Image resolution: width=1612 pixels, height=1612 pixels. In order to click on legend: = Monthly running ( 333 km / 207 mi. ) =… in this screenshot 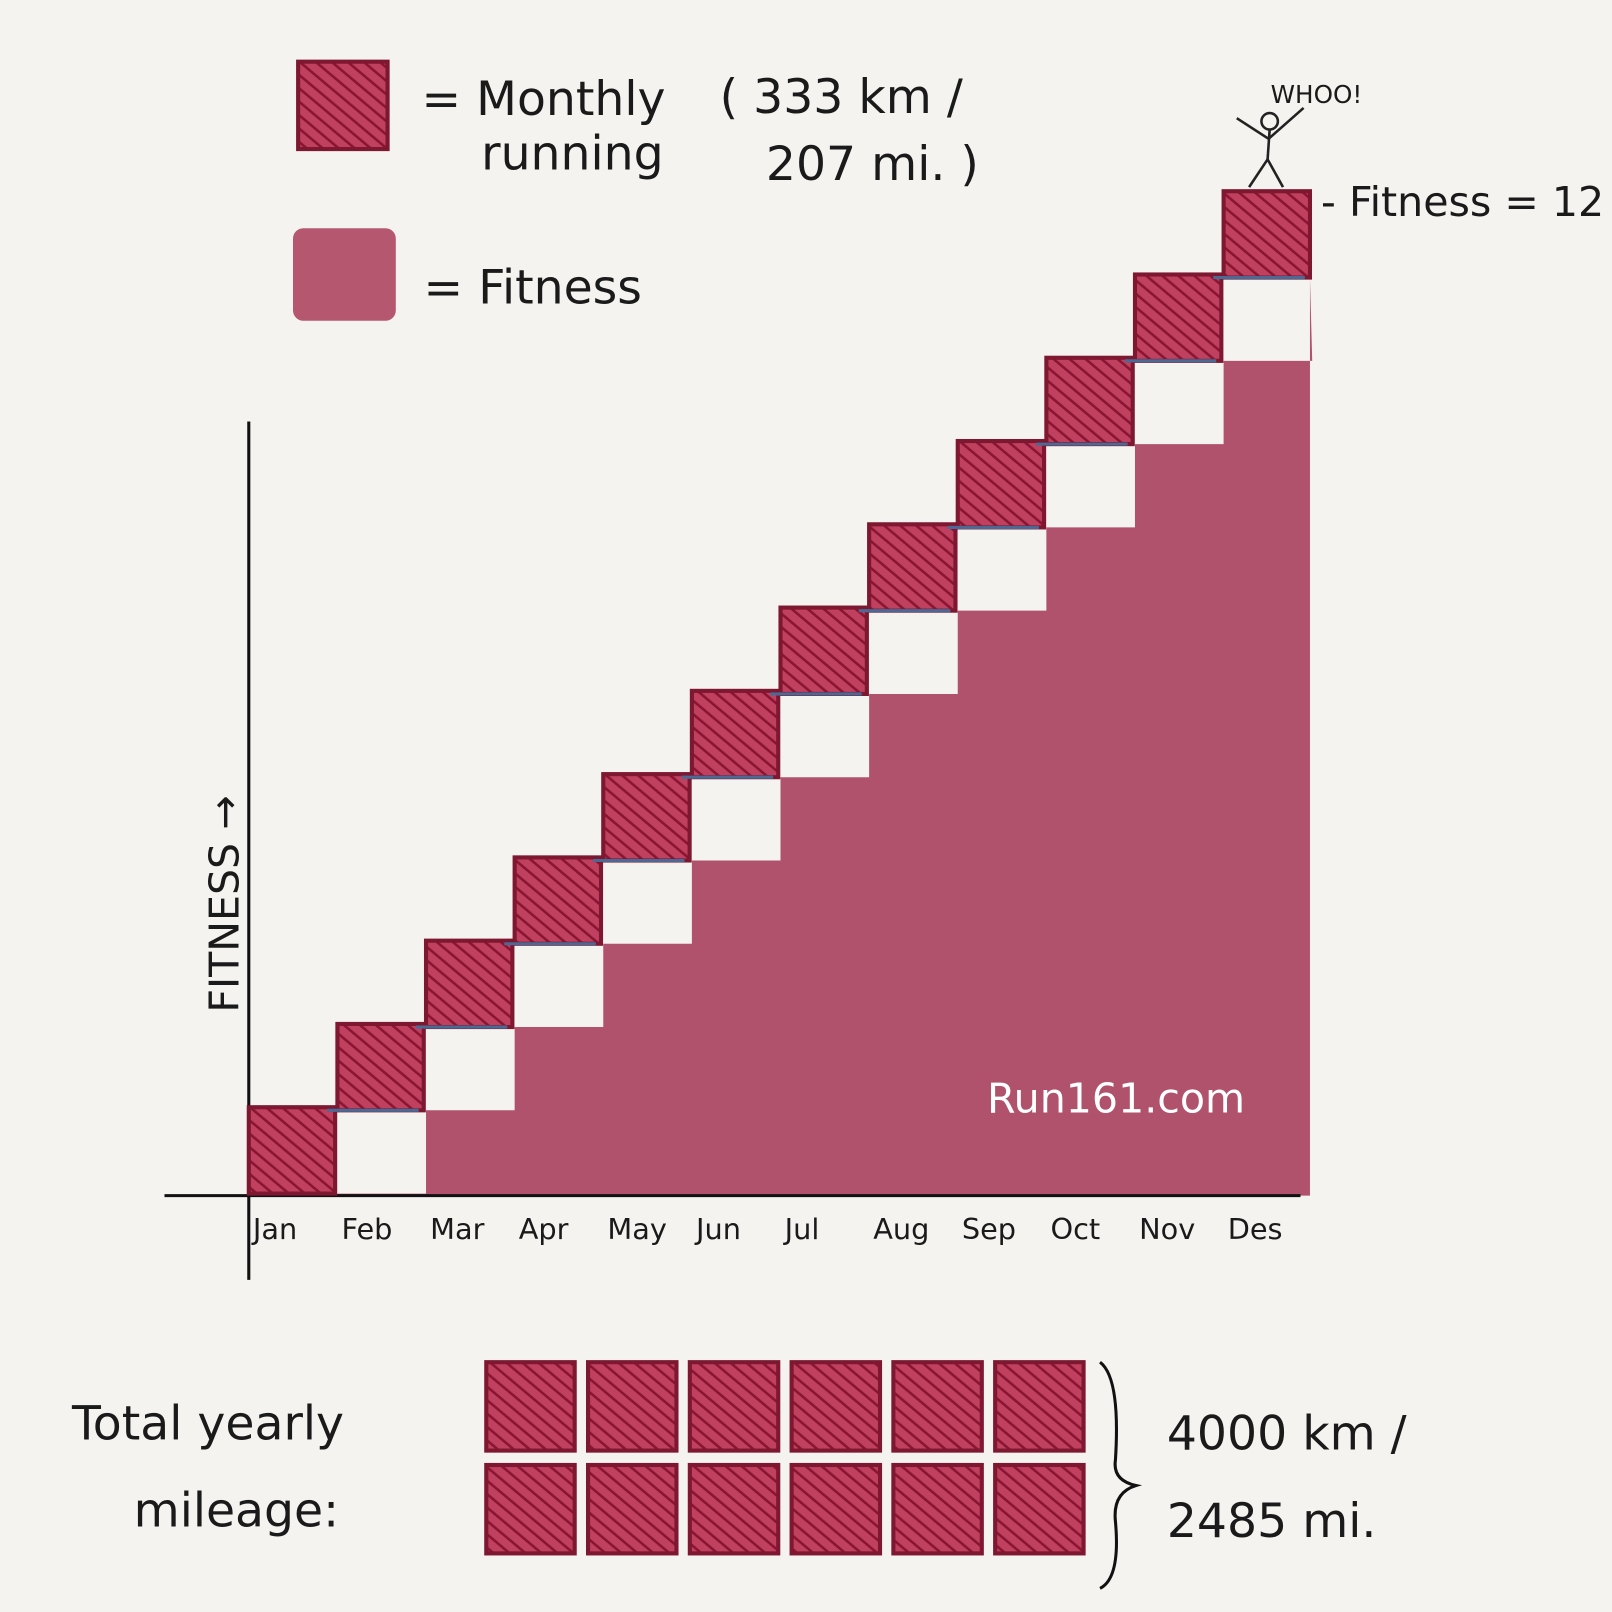, I will do `click(635, 190)`.